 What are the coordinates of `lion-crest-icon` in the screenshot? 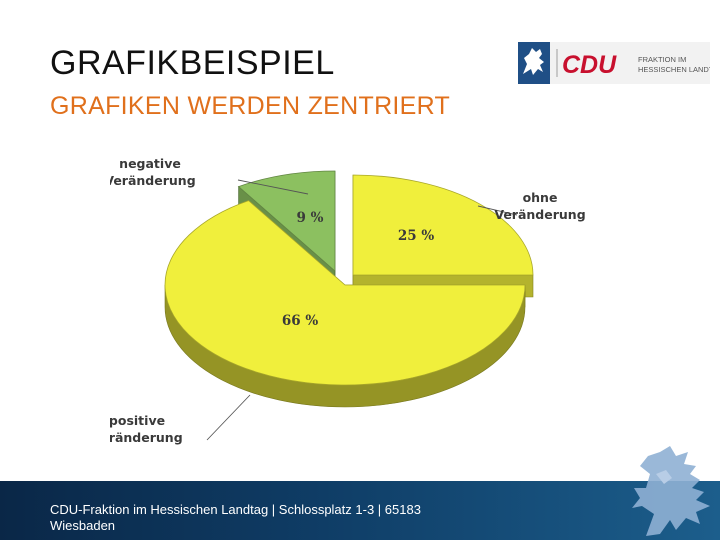 It's located at (533, 61).